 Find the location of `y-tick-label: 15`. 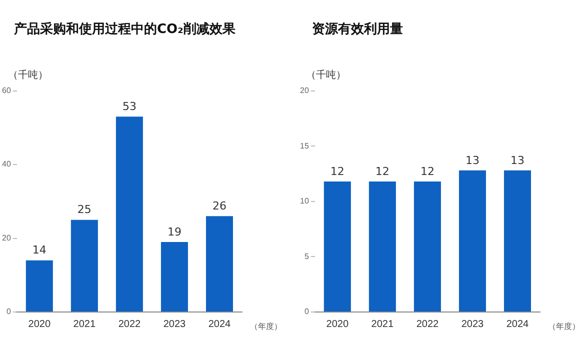

y-tick-label: 15 is located at coordinates (305, 145).